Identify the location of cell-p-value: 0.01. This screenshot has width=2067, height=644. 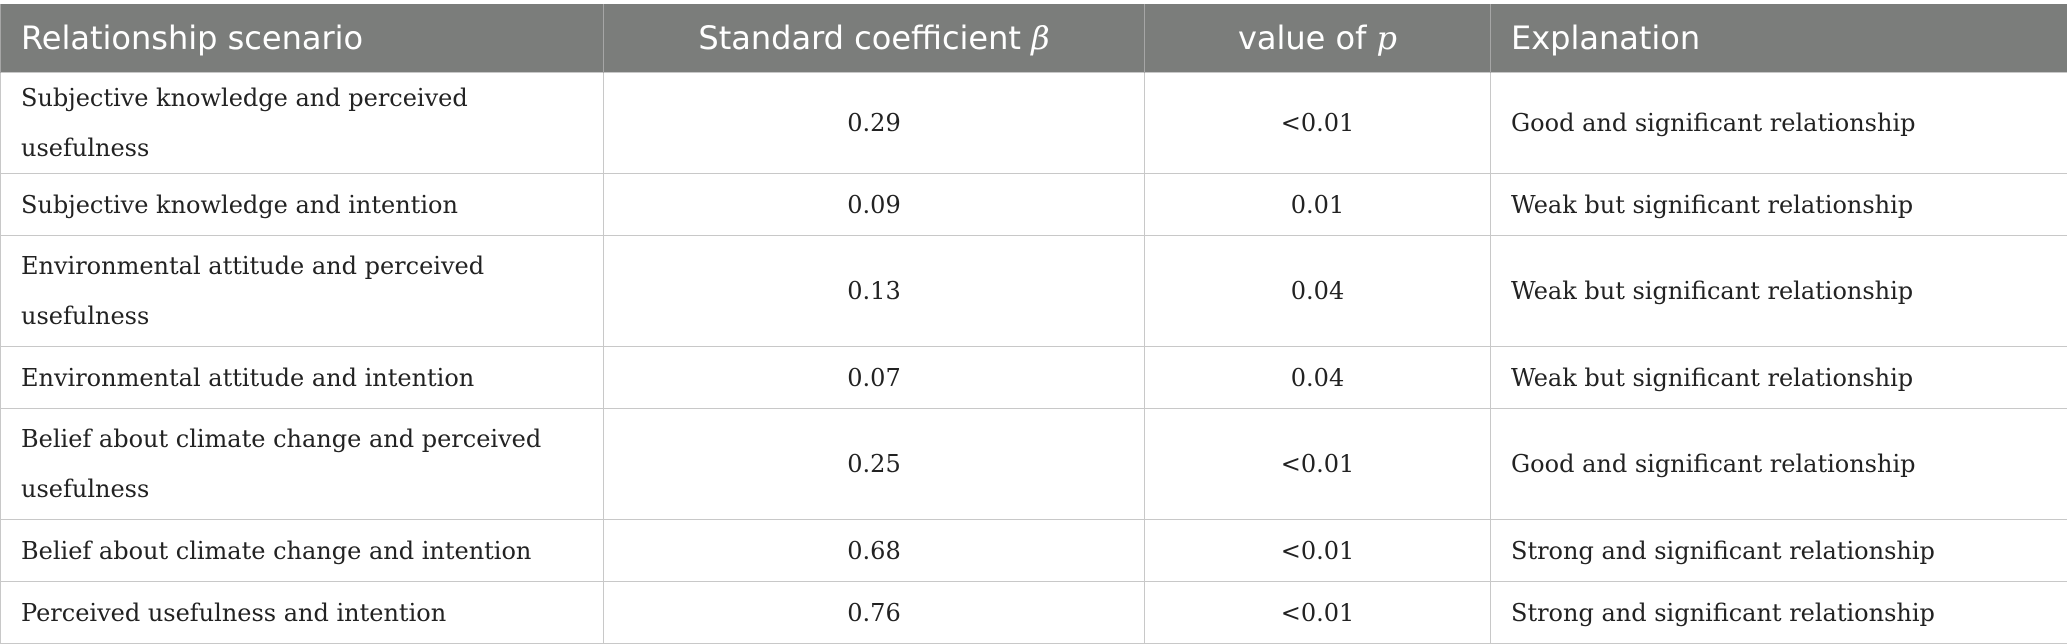
(1318, 205).